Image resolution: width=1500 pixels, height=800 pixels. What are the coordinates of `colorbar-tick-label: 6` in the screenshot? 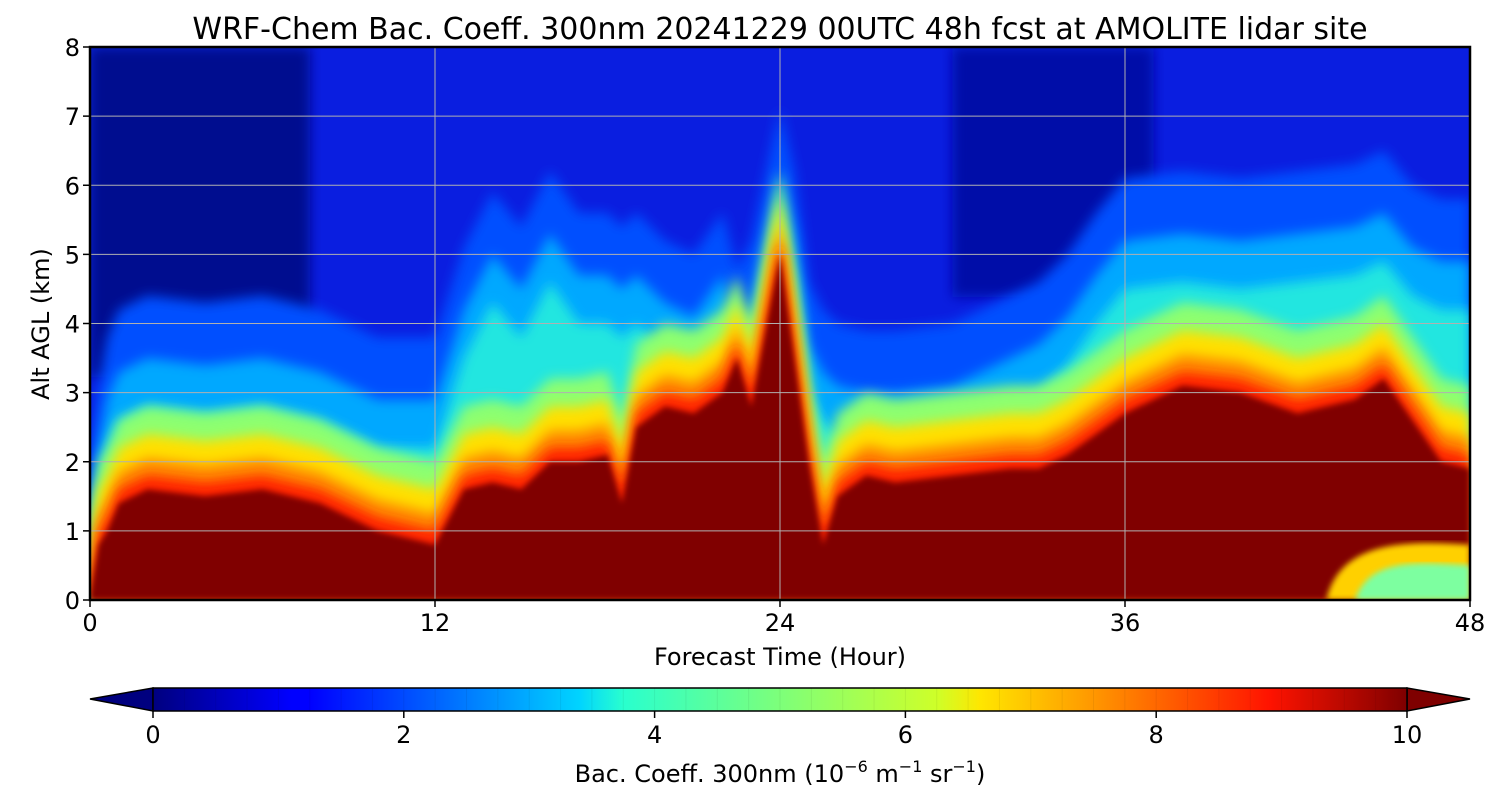 It's located at (905, 735).